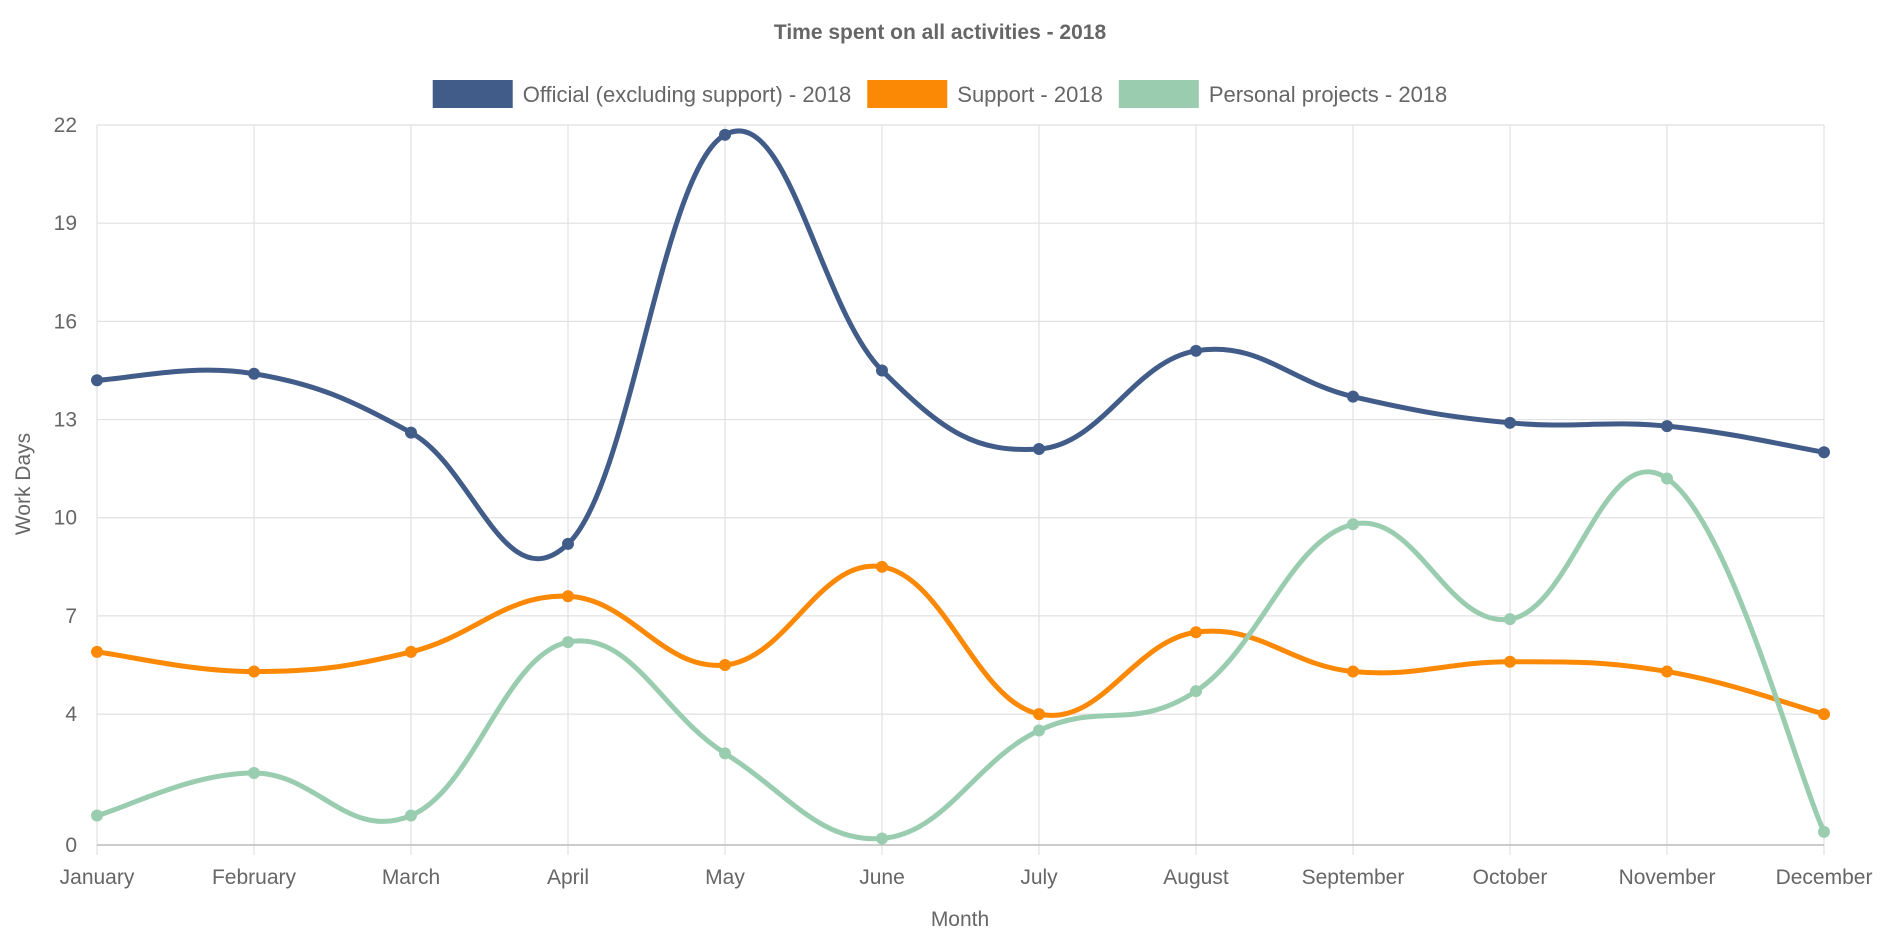 The image size is (1880, 939). What do you see at coordinates (65, 321) in the screenshot?
I see `y-tick-label: 16` at bounding box center [65, 321].